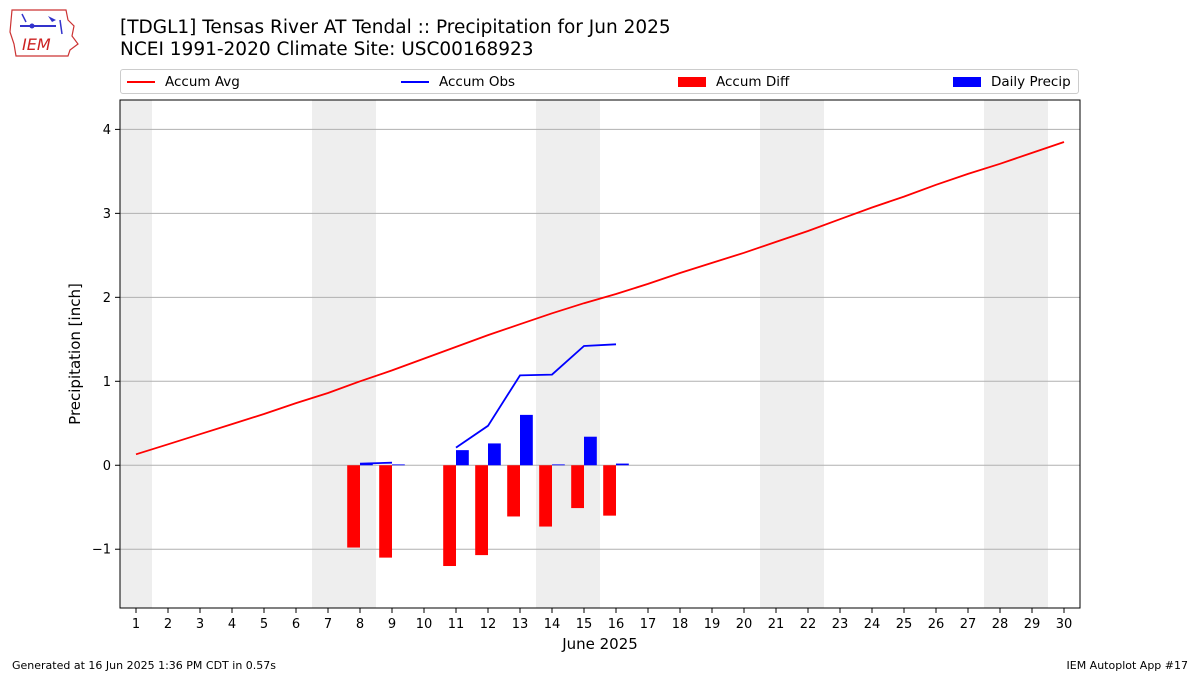 The height and width of the screenshot is (675, 1200). Describe the element at coordinates (328, 624) in the screenshot. I see `x-tick-label: 7` at that location.